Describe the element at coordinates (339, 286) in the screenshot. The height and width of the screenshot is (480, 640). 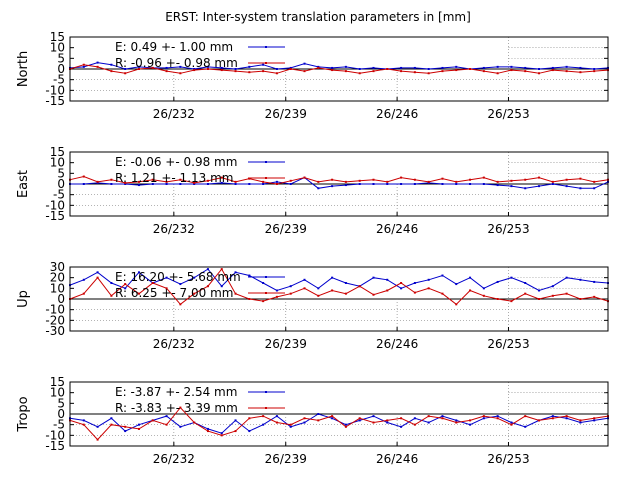
I see `series-line-r` at that location.